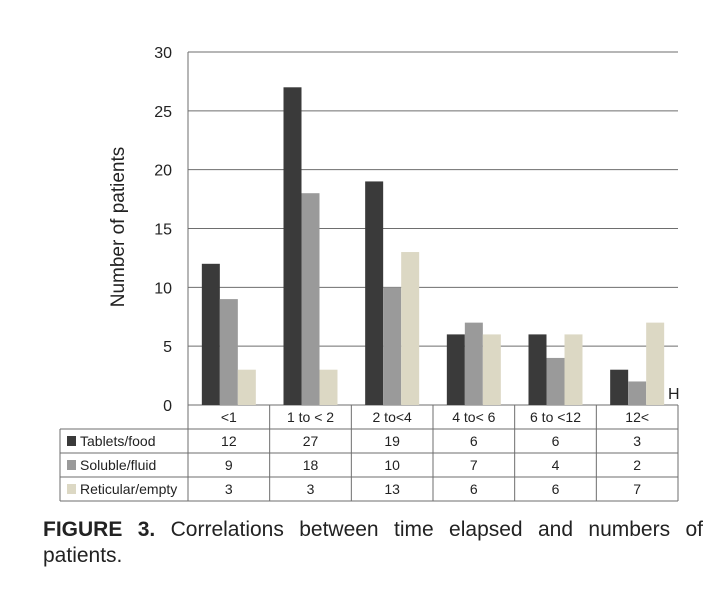 This screenshot has height=591, width=724. What do you see at coordinates (392, 441) in the screenshot?
I see `data-label: 19` at bounding box center [392, 441].